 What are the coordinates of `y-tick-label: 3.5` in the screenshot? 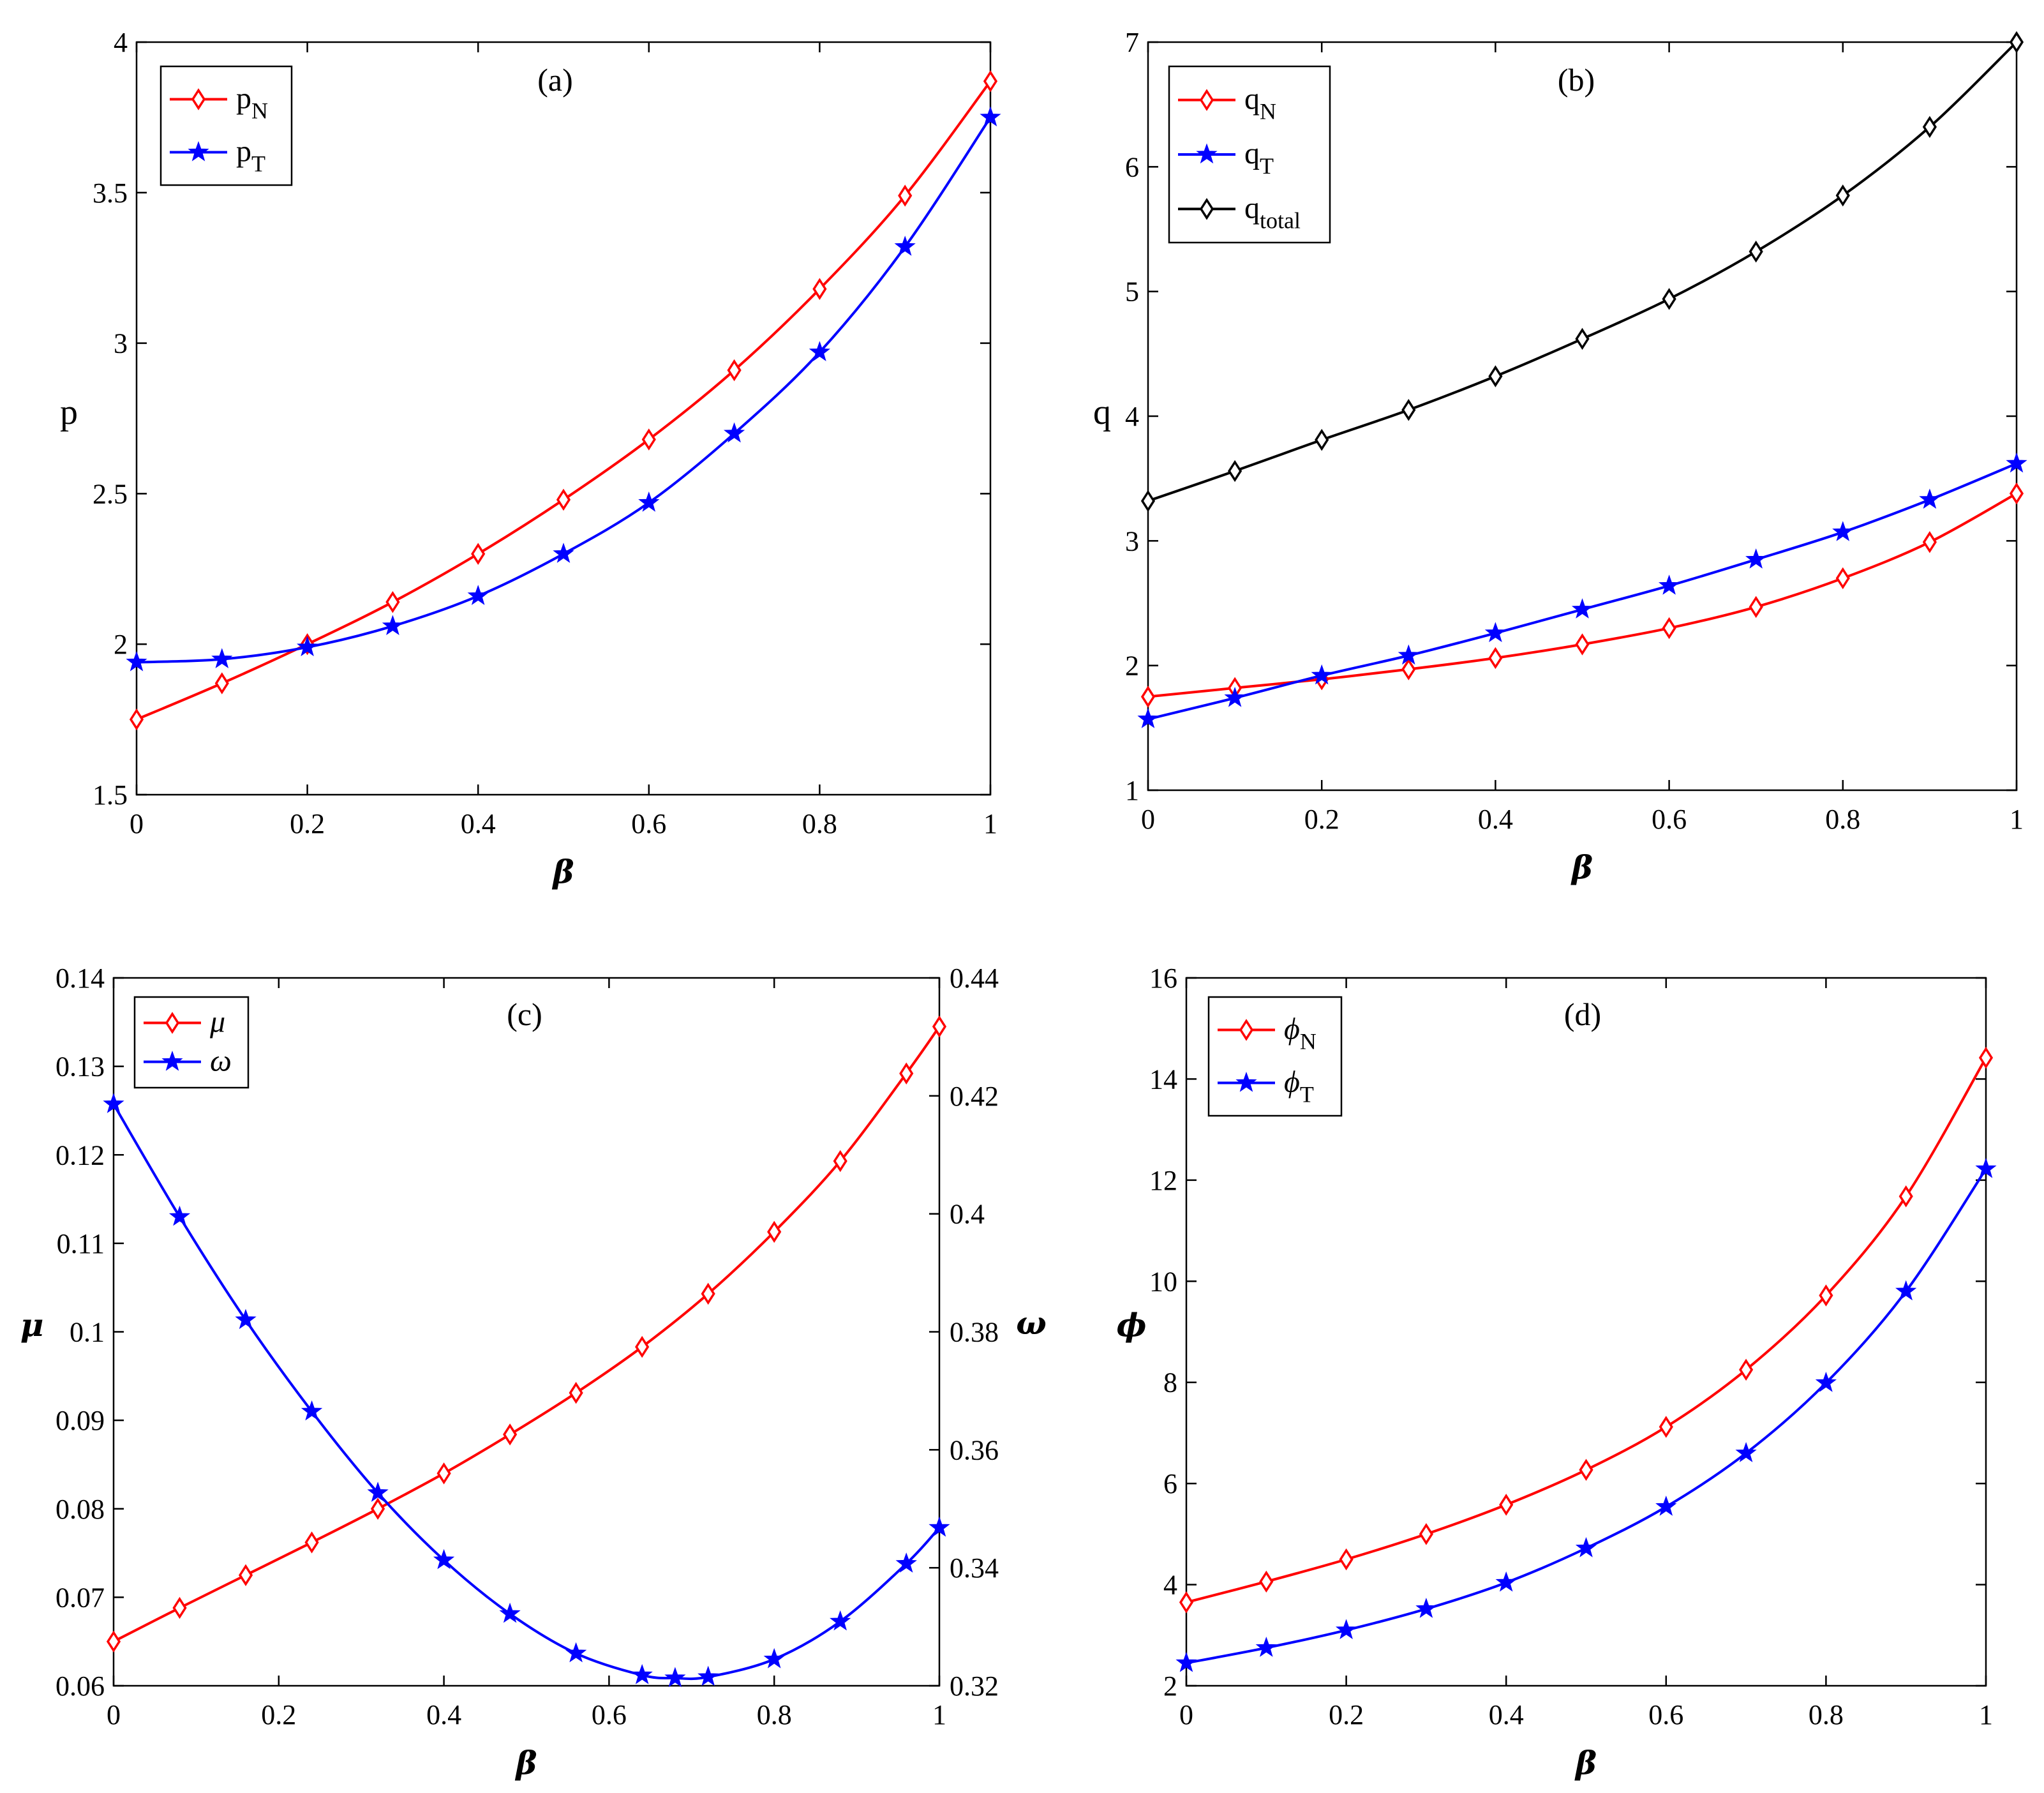 It's located at (110, 193).